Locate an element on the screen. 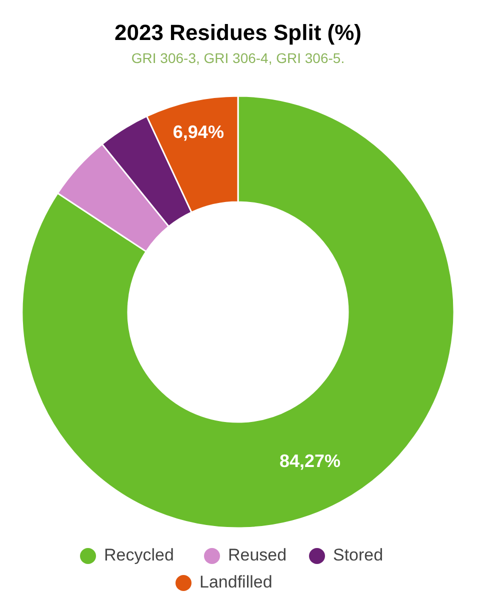 The image size is (492, 616). legend-label: Reused is located at coordinates (257, 554).